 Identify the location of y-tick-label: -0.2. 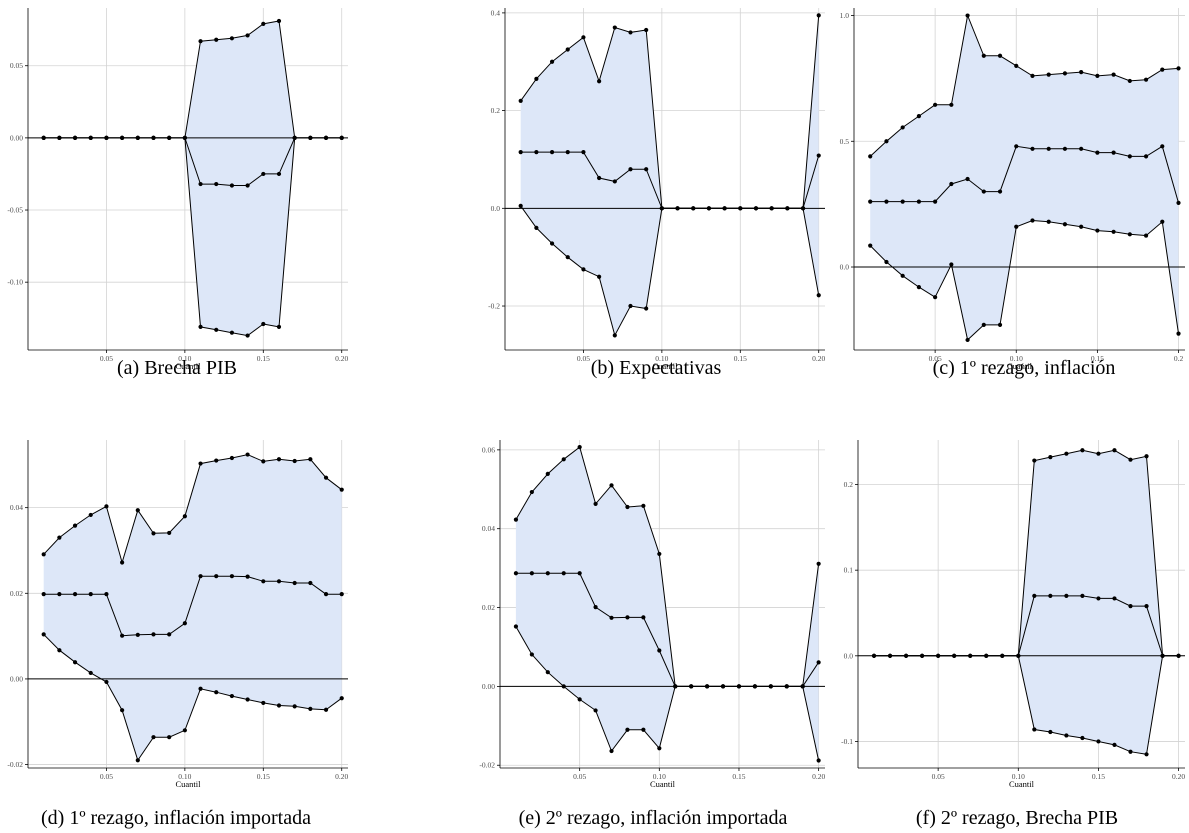
(494, 306).